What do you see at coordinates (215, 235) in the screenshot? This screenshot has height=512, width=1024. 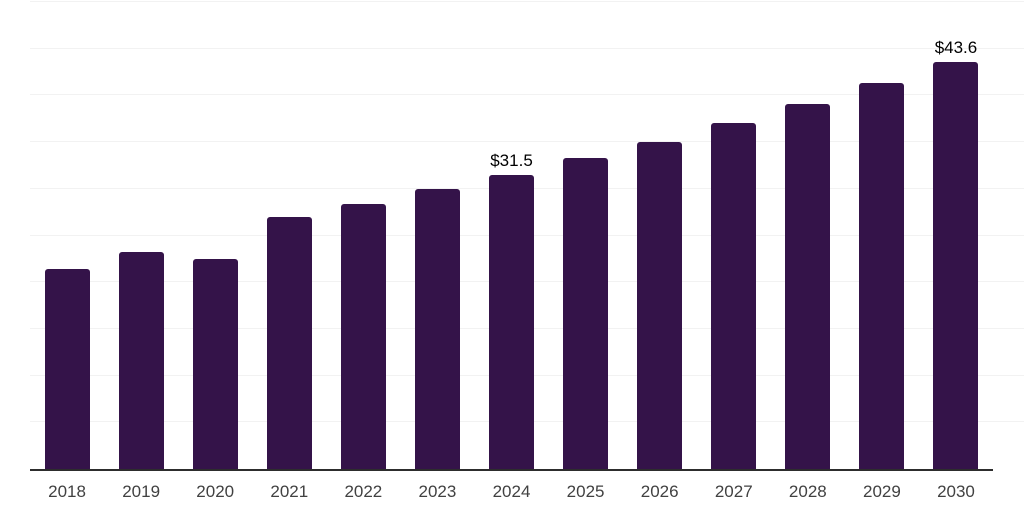 I see `bar-slot-2020` at bounding box center [215, 235].